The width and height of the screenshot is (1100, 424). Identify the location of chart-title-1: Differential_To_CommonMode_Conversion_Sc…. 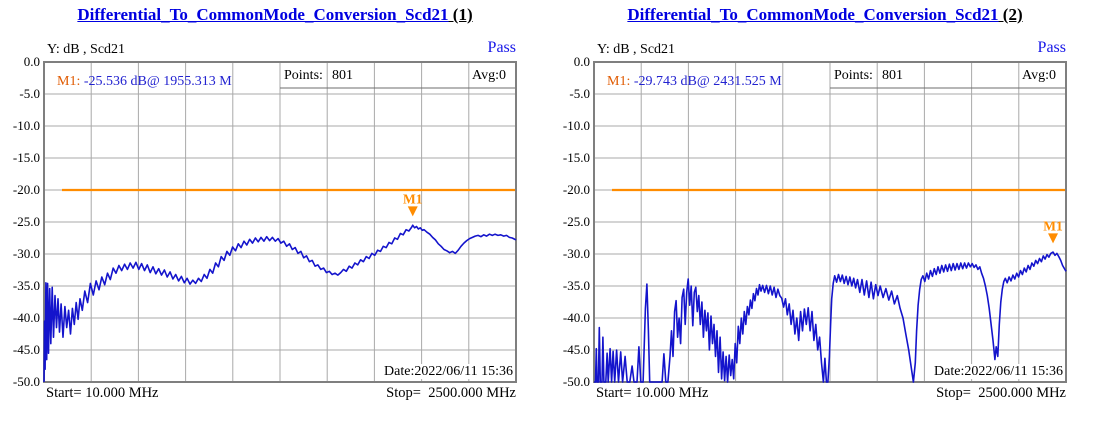
(275, 15).